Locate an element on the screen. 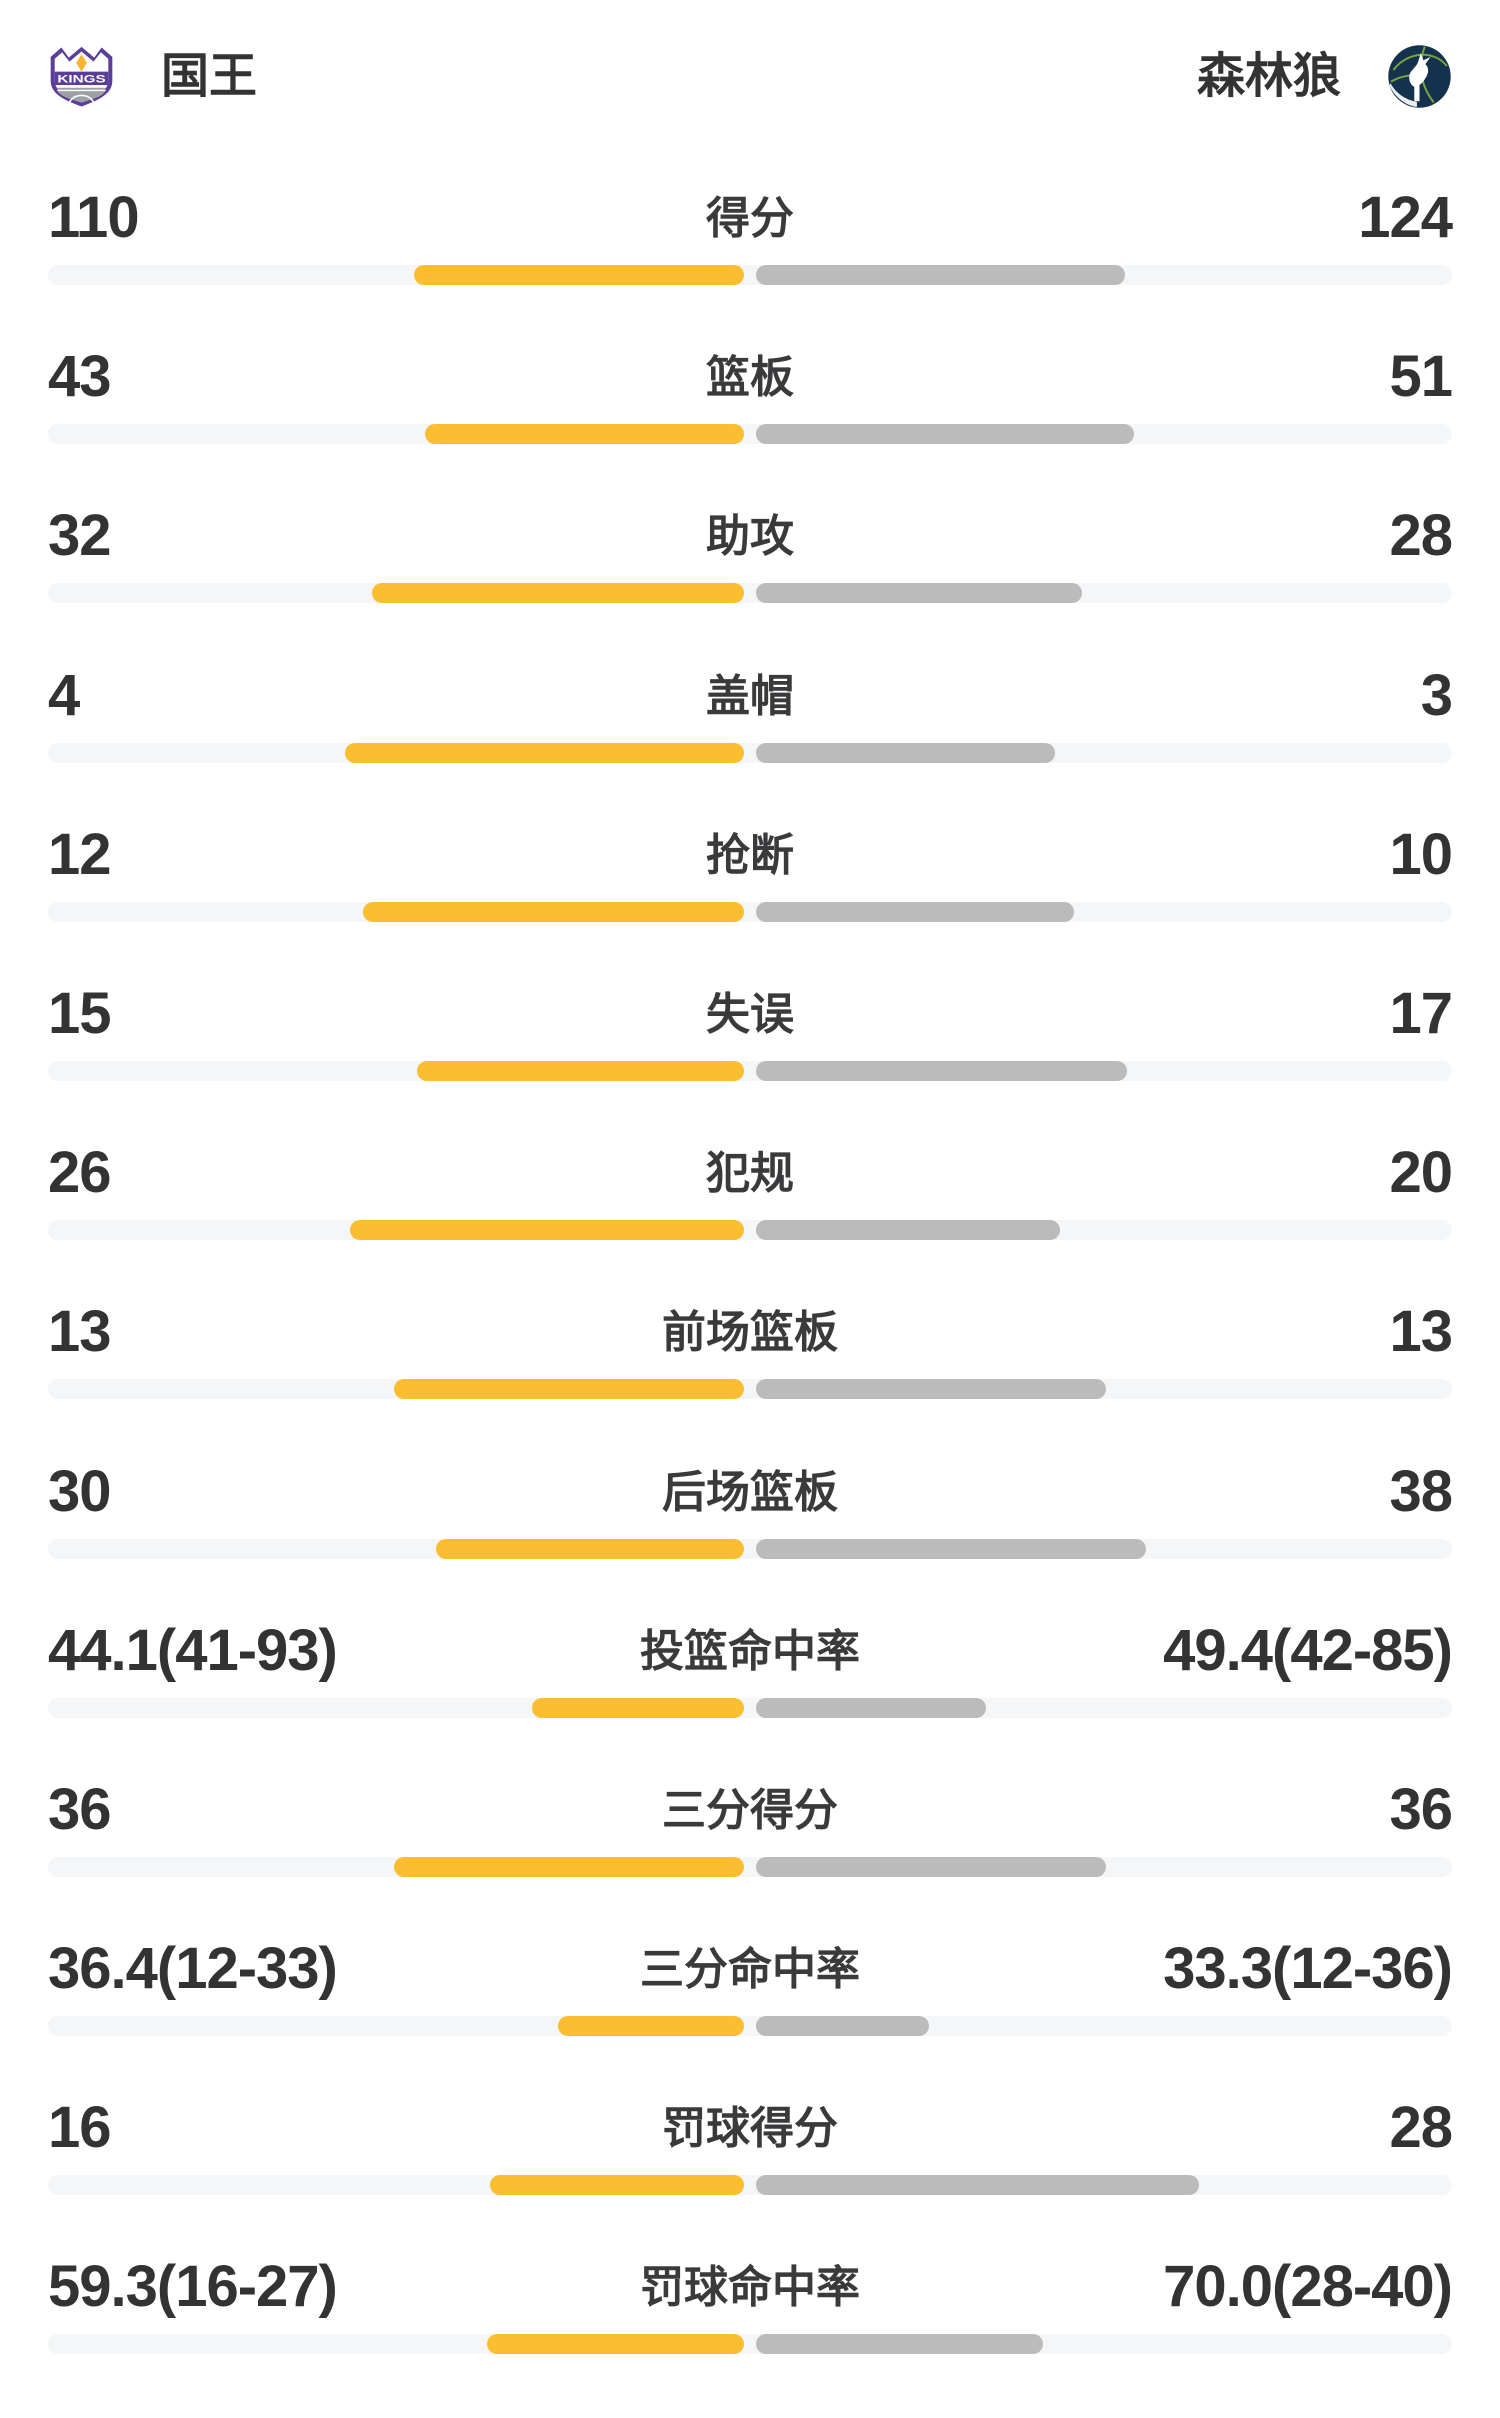 This screenshot has height=2418, width=1500. right-team-value: 13 is located at coordinates (1421, 1332).